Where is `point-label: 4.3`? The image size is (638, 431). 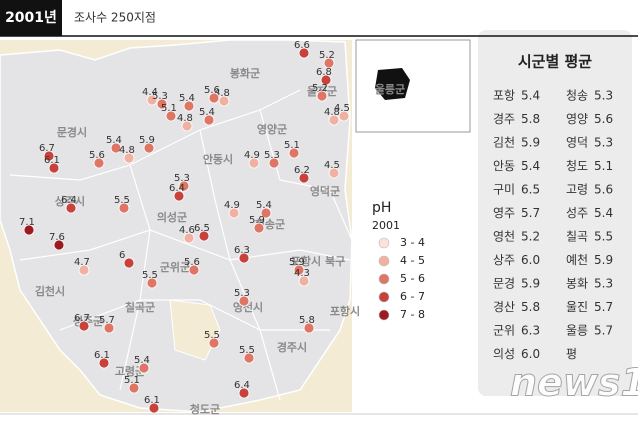
point-label: 4.3 is located at coordinates (302, 273).